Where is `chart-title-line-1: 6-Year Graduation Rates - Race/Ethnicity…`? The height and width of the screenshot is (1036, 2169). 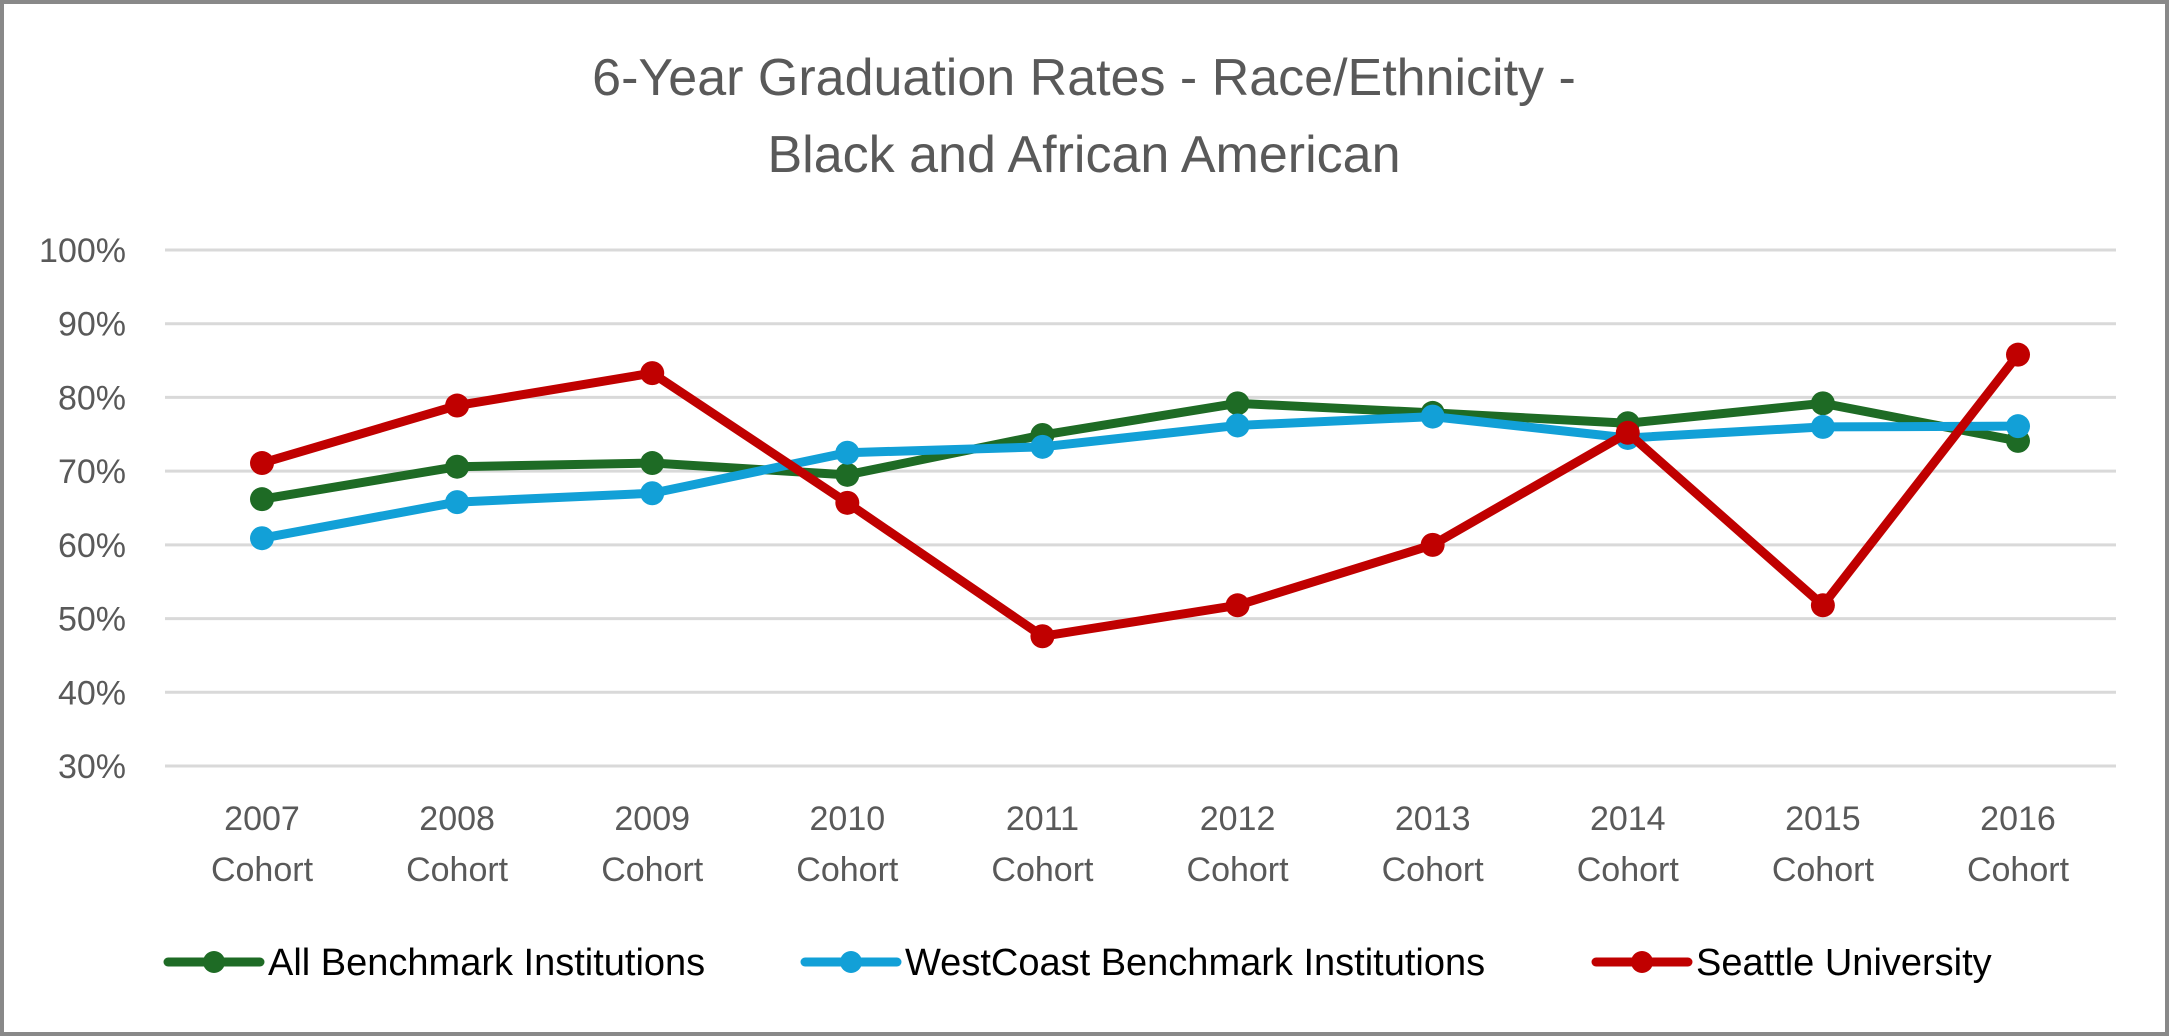
chart-title-line-1: 6-Year Graduation Rates - Race/Ethnicity… is located at coordinates (1084, 78).